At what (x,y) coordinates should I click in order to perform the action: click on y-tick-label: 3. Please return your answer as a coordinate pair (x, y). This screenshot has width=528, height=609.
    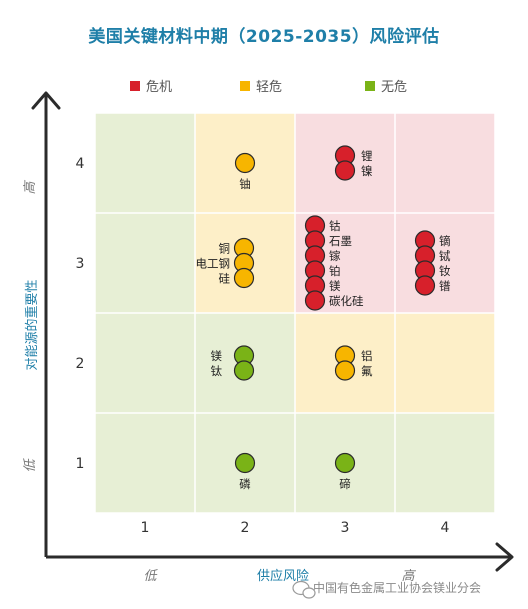
    Looking at the image, I should click on (80, 264).